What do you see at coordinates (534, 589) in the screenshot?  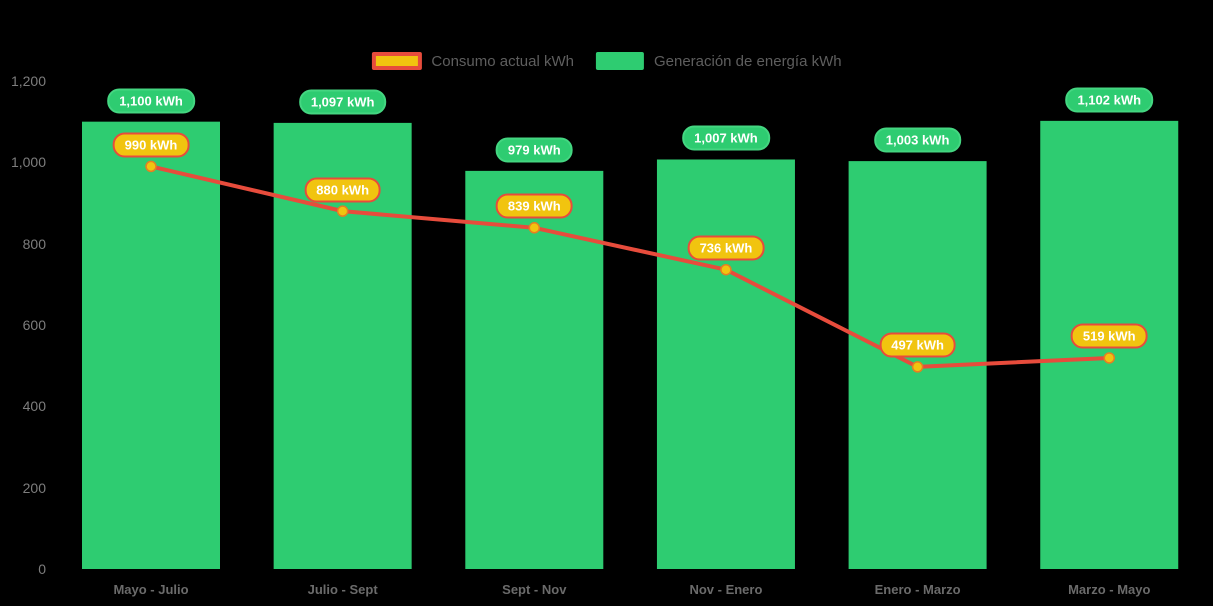 I see `x-axis-category-label: Sept - Nov` at bounding box center [534, 589].